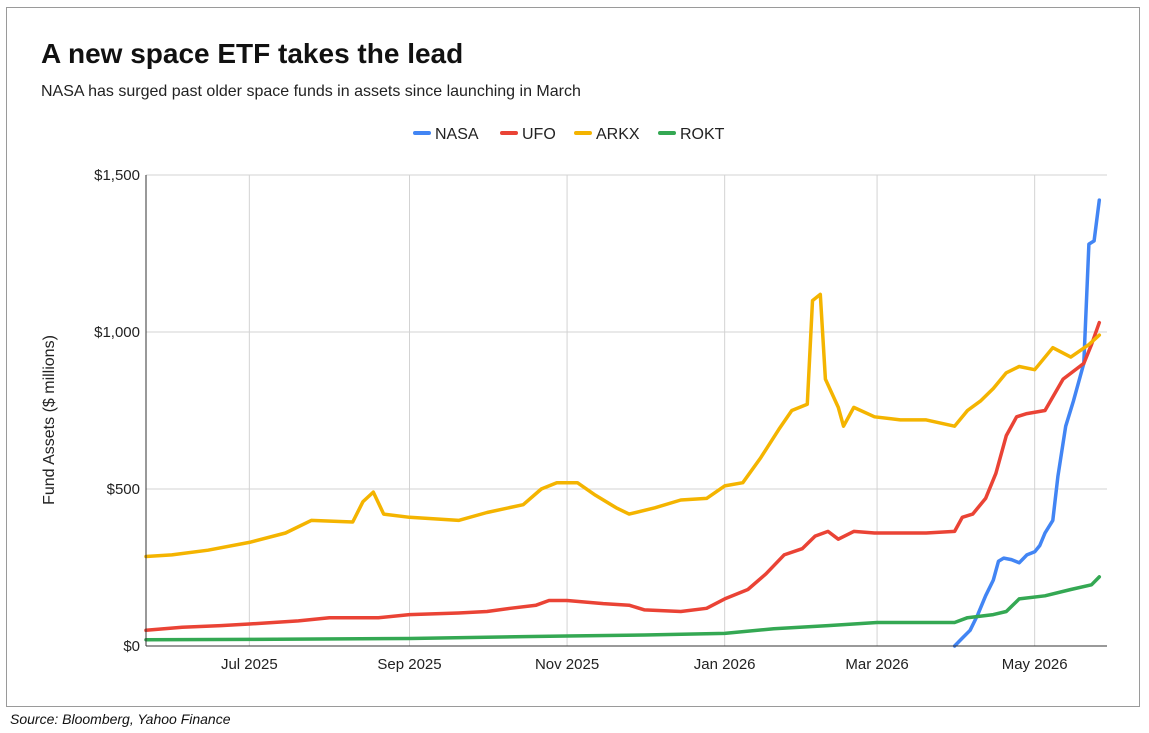  What do you see at coordinates (725, 664) in the screenshot?
I see `x-tick-label: Jan 2026` at bounding box center [725, 664].